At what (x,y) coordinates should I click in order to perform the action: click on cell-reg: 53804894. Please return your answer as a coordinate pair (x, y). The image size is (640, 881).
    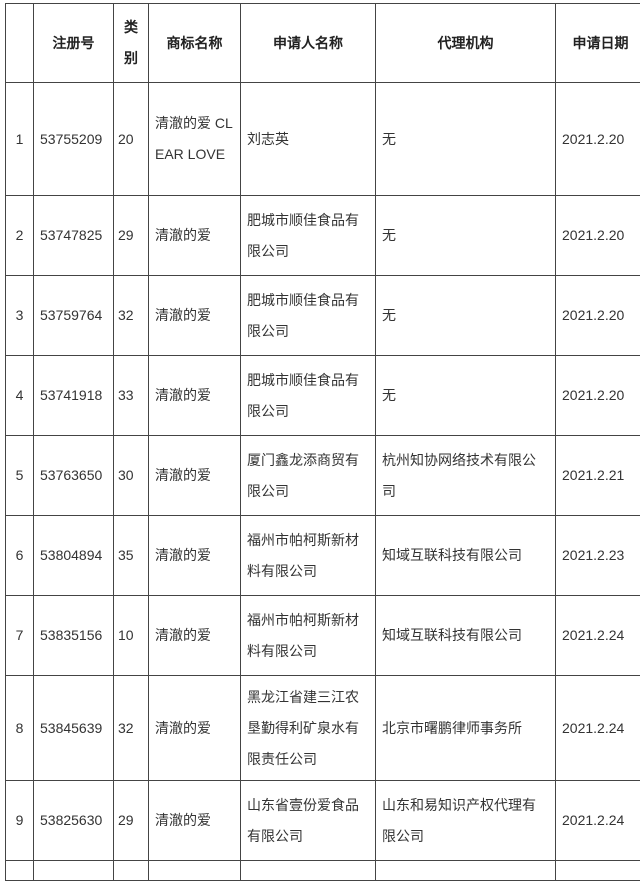
    Looking at the image, I should click on (74, 556).